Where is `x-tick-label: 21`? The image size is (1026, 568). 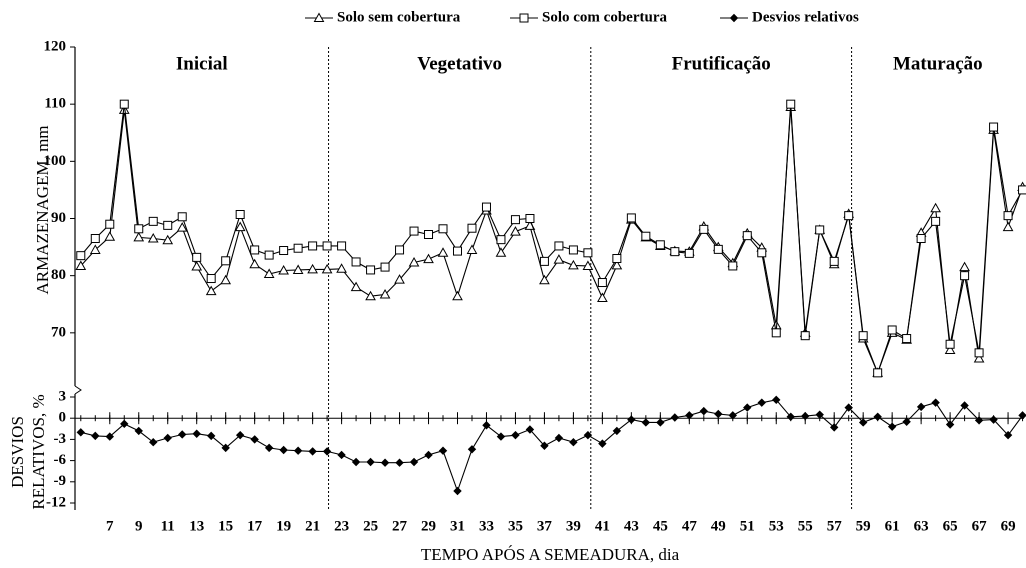 x-tick-label: 21 is located at coordinates (312, 526).